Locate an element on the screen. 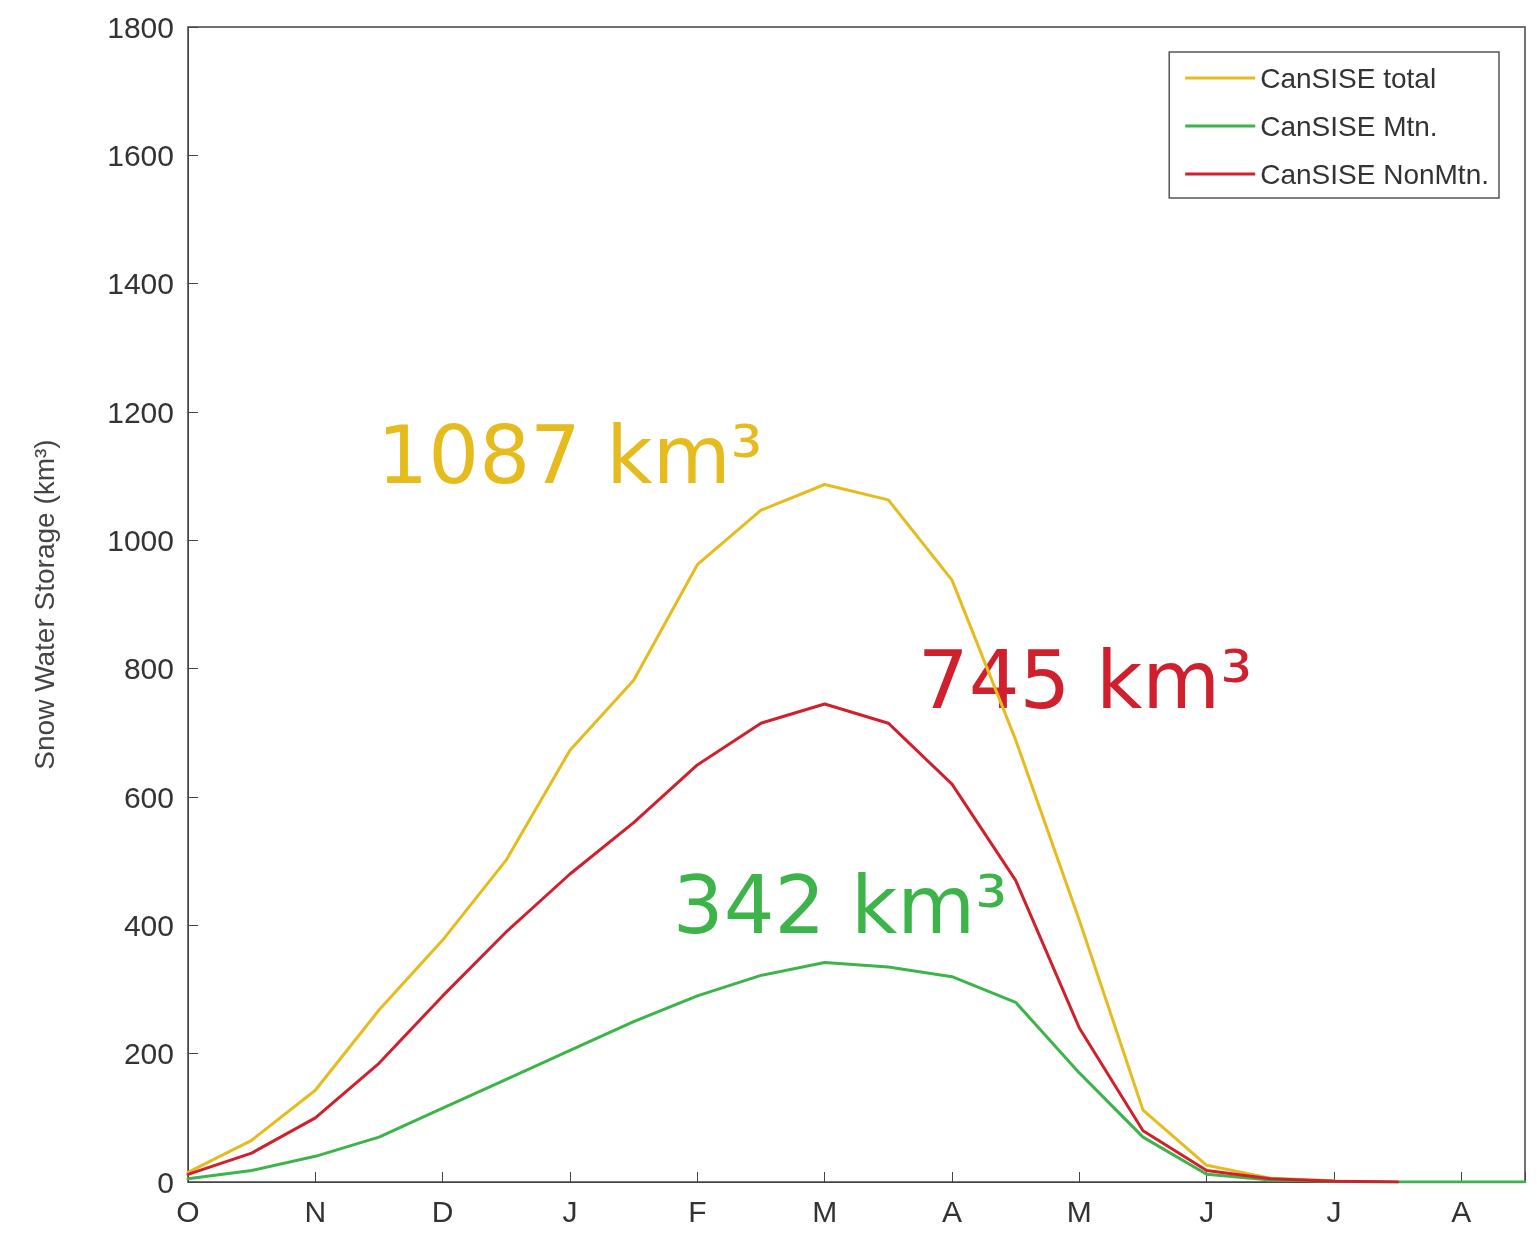 The width and height of the screenshot is (1537, 1247). y-tick-label: 1000 is located at coordinates (140, 540).